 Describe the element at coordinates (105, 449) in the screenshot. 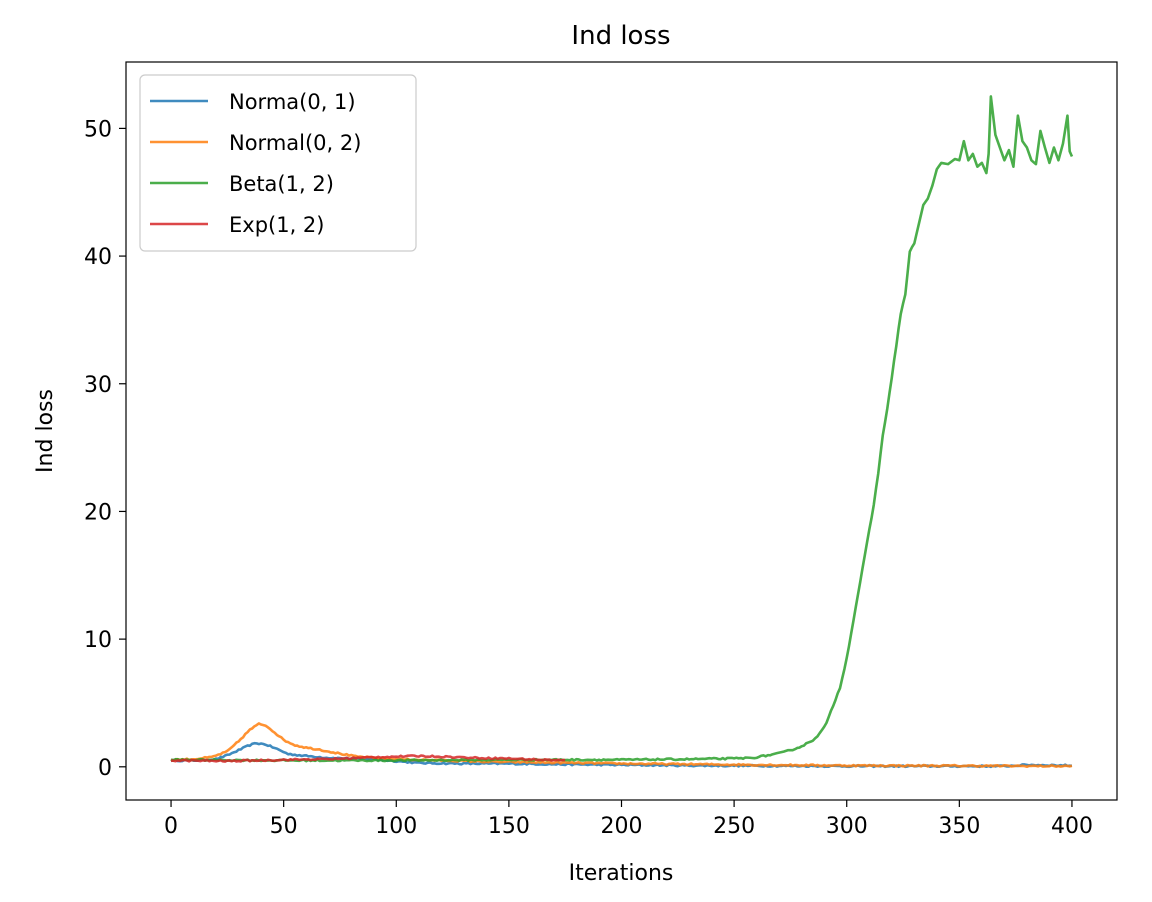

I see `y-axis: 0 10 20 30 40 50` at that location.